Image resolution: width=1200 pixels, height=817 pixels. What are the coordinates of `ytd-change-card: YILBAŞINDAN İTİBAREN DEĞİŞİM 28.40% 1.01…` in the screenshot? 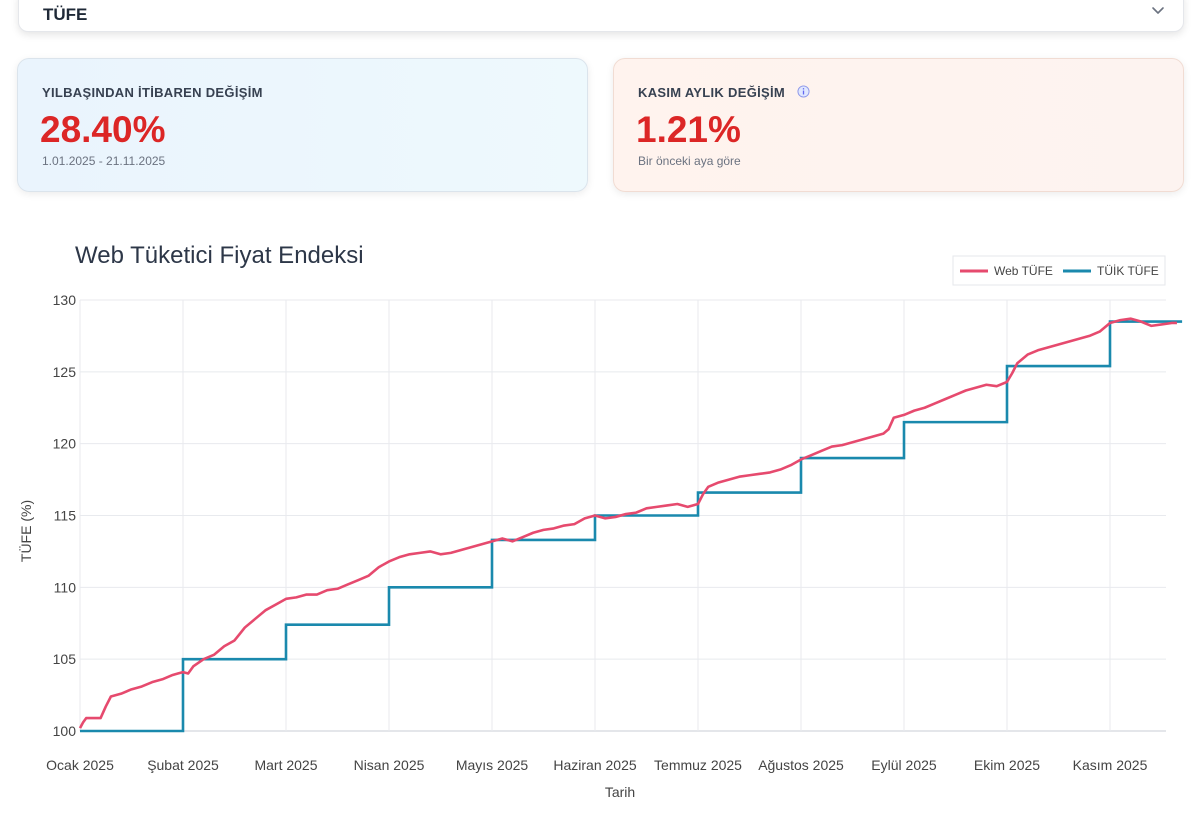 It's located at (302, 125).